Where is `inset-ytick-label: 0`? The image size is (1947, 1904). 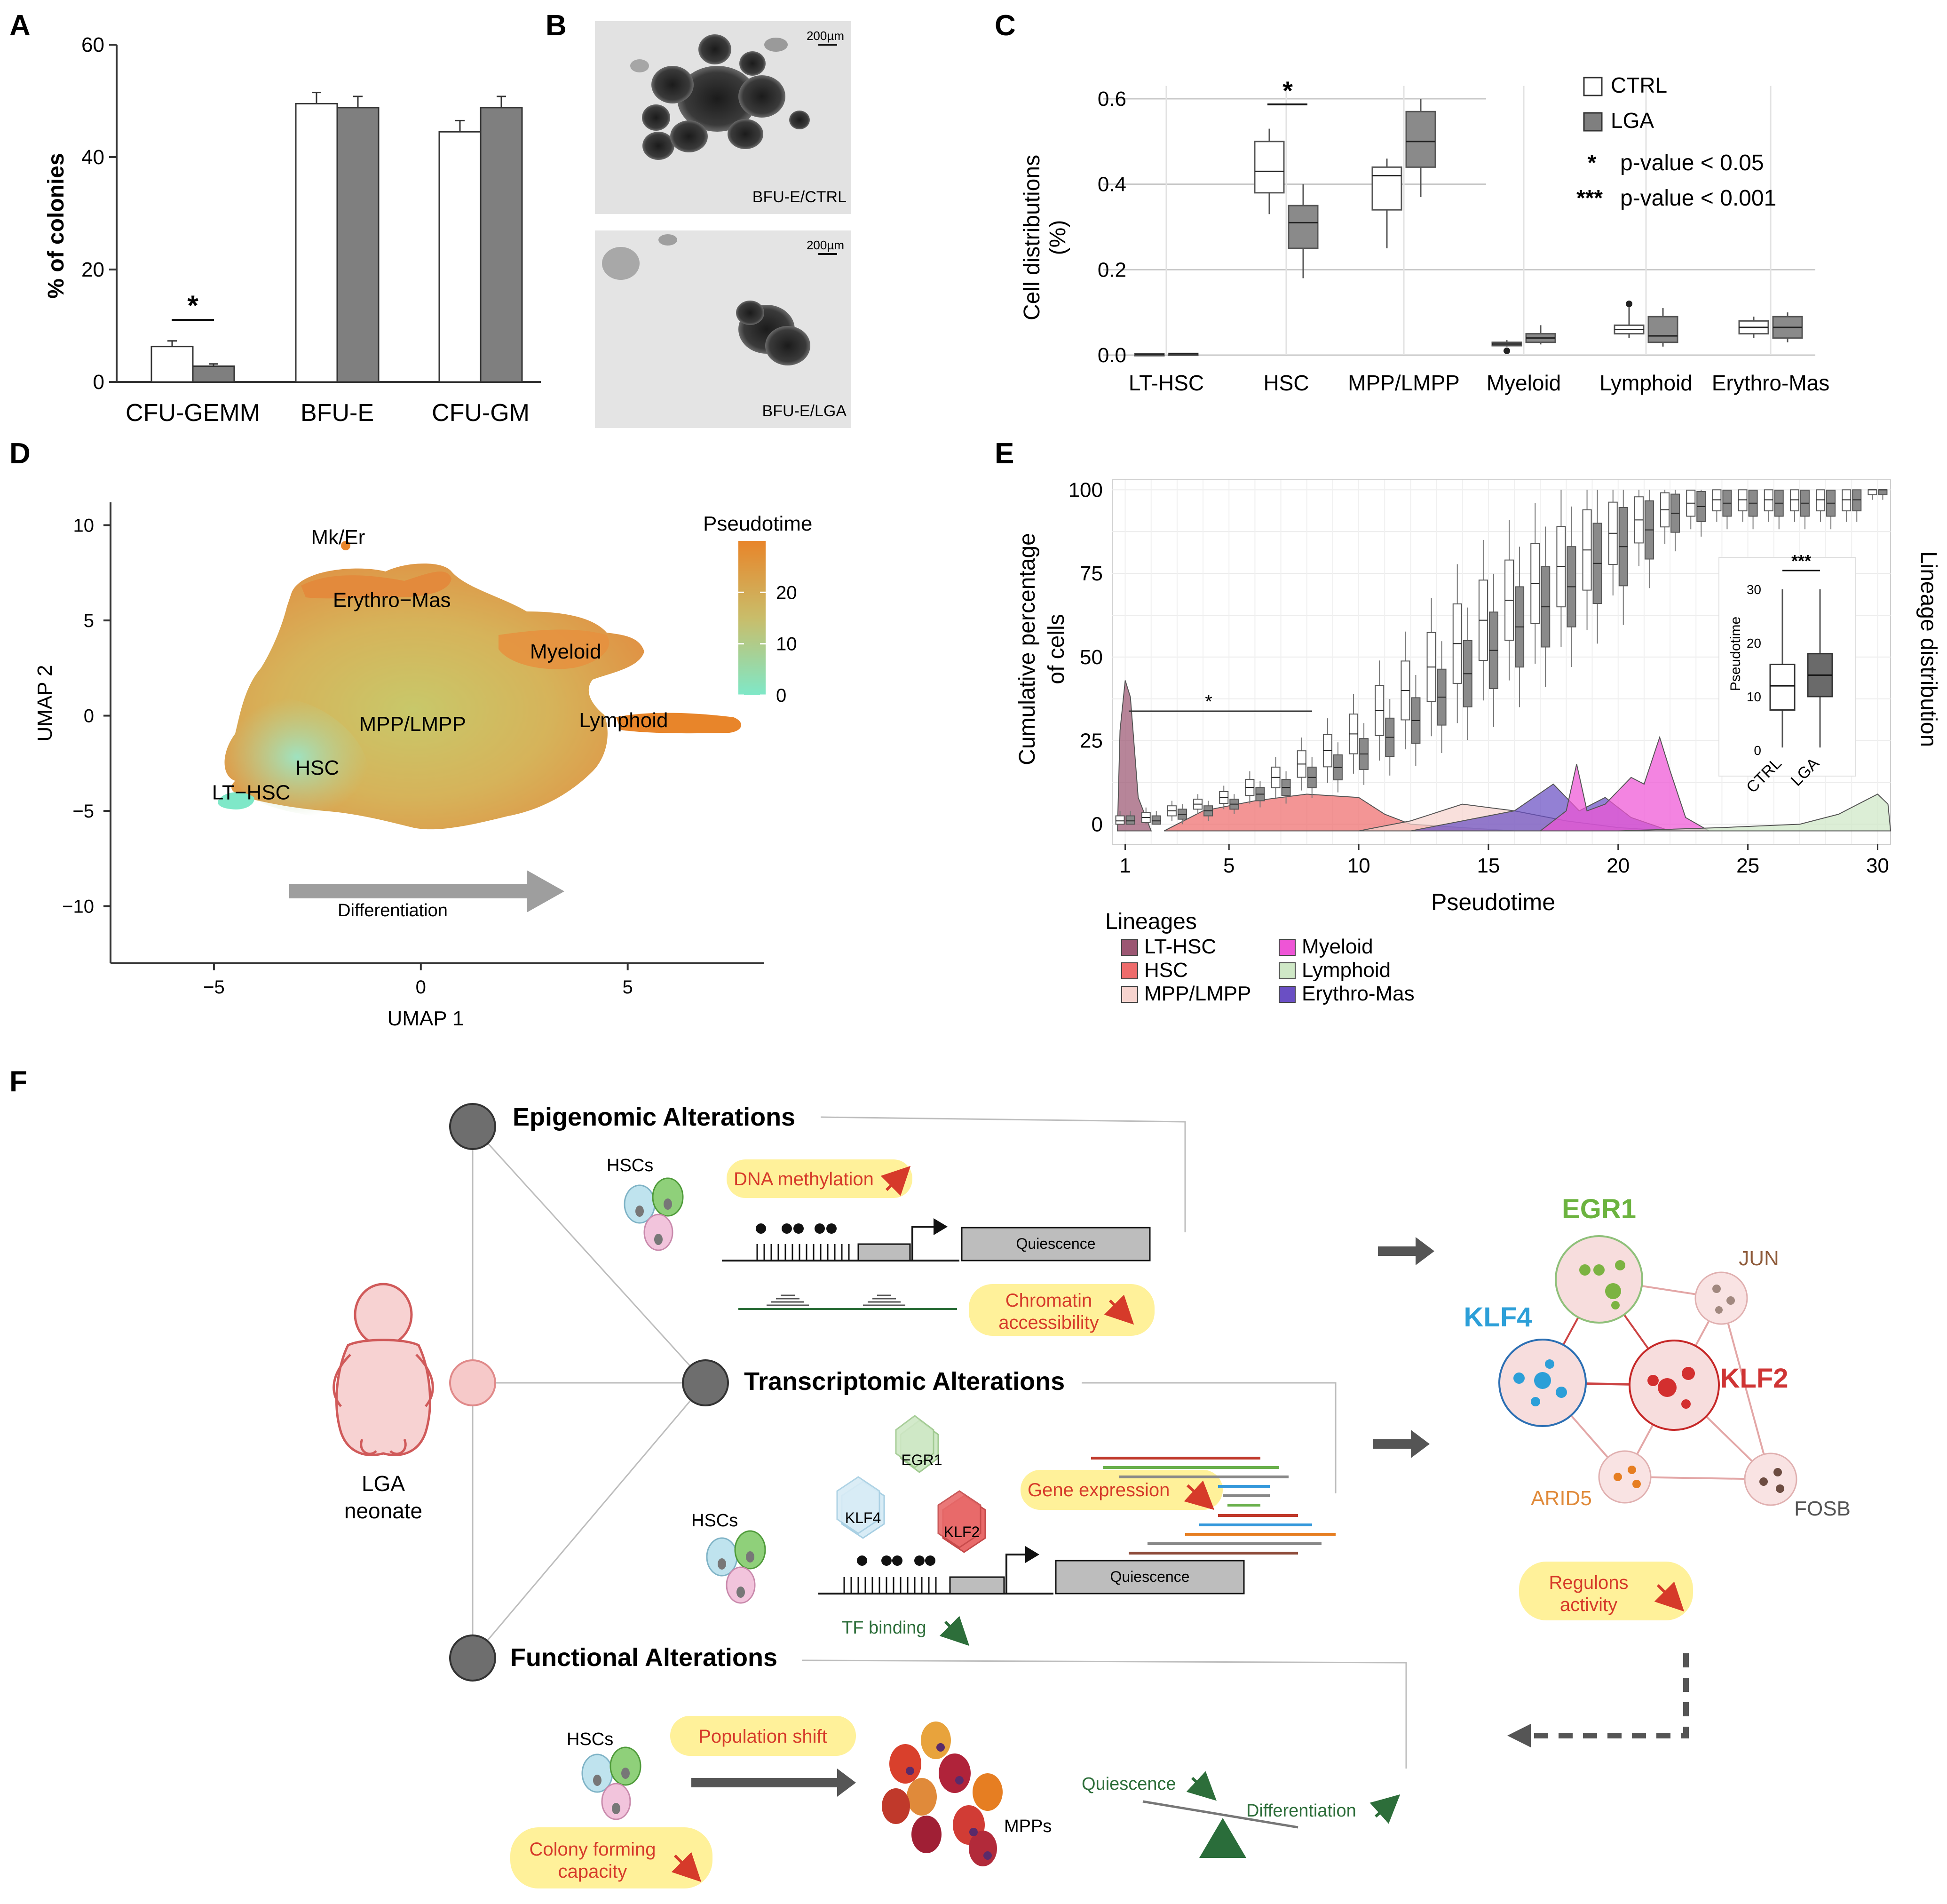 inset-ytick-label: 0 is located at coordinates (1757, 750).